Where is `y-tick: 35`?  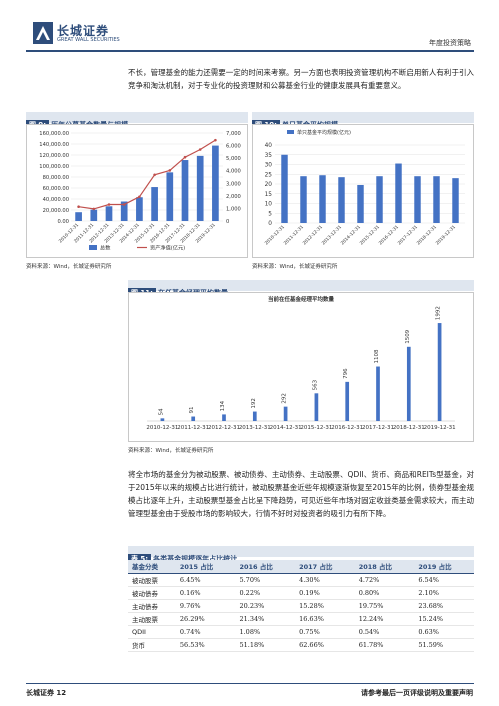
y-tick: 35 is located at coordinates (269, 156).